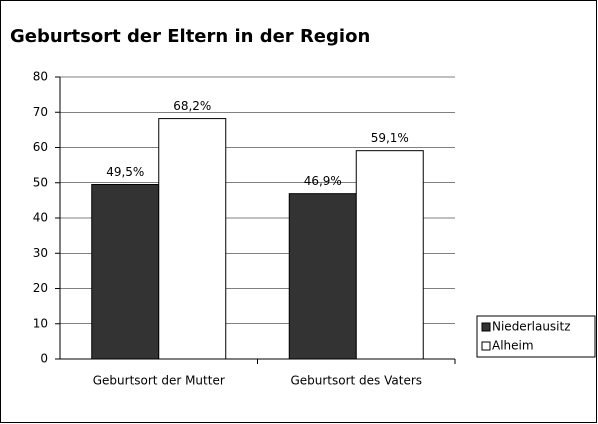  What do you see at coordinates (40, 323) in the screenshot?
I see `y-tick-label: 10` at bounding box center [40, 323].